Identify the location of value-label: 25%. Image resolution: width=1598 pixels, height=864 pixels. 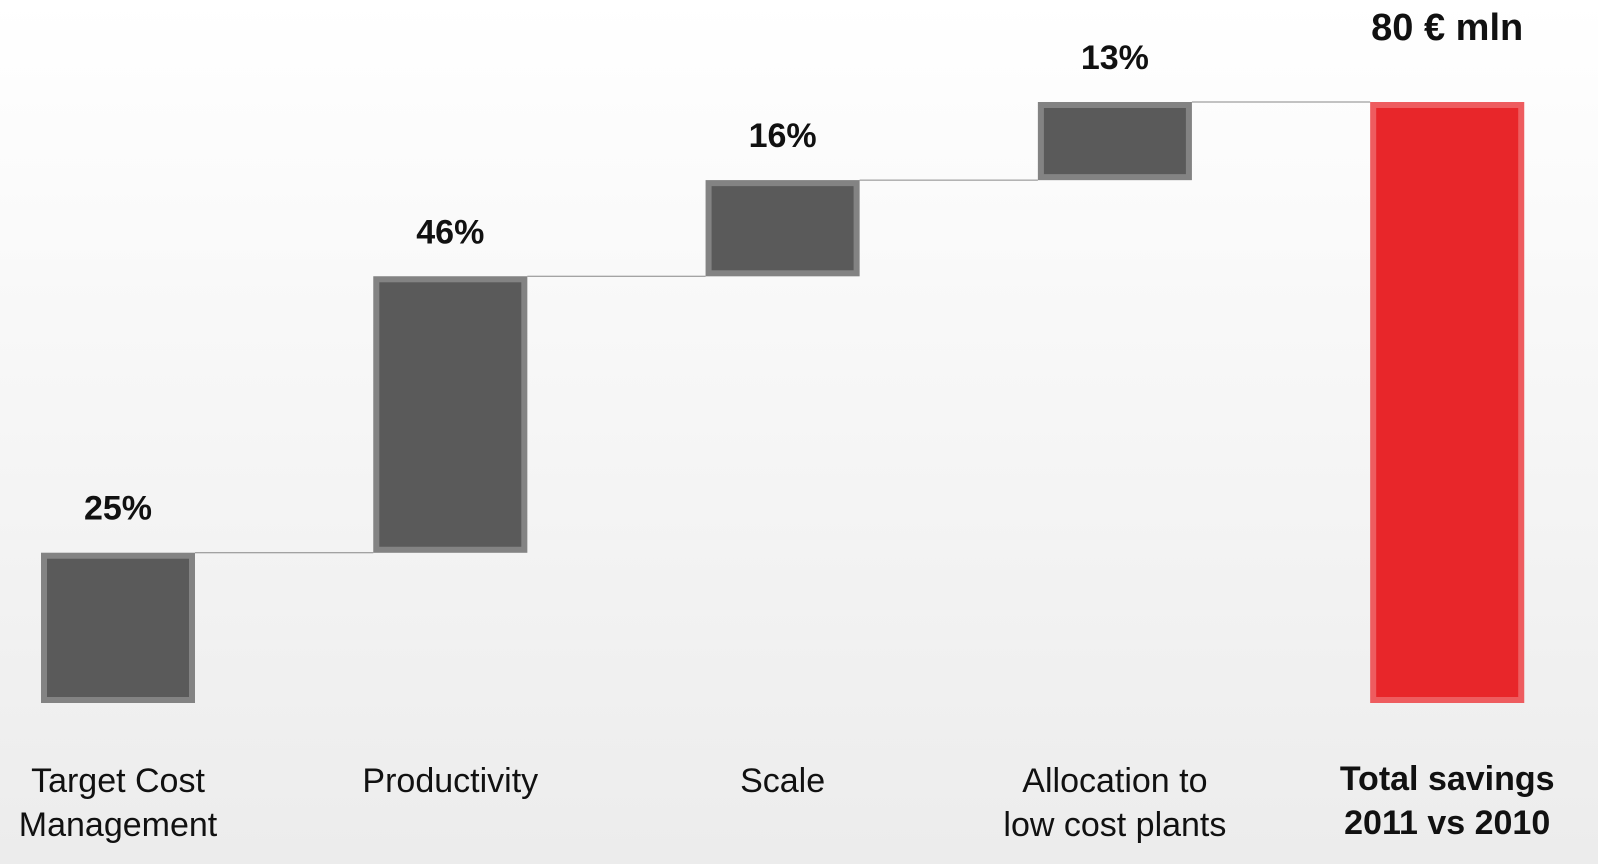
(118, 509).